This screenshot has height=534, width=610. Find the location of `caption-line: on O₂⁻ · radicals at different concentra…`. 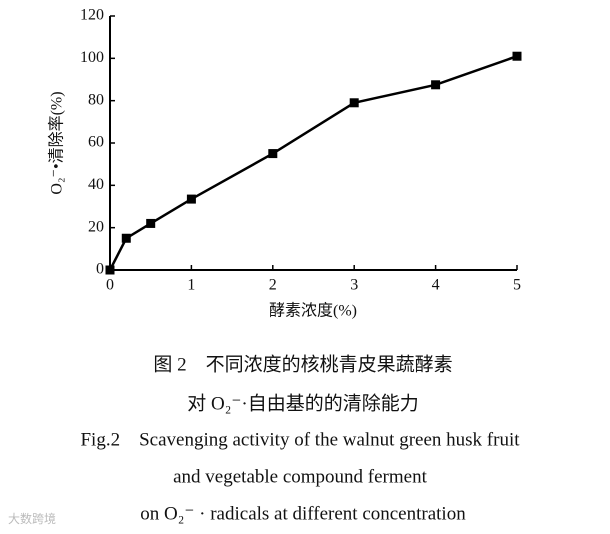

caption-line: on O₂⁻ · radicals at different concentra… is located at coordinates (303, 513).